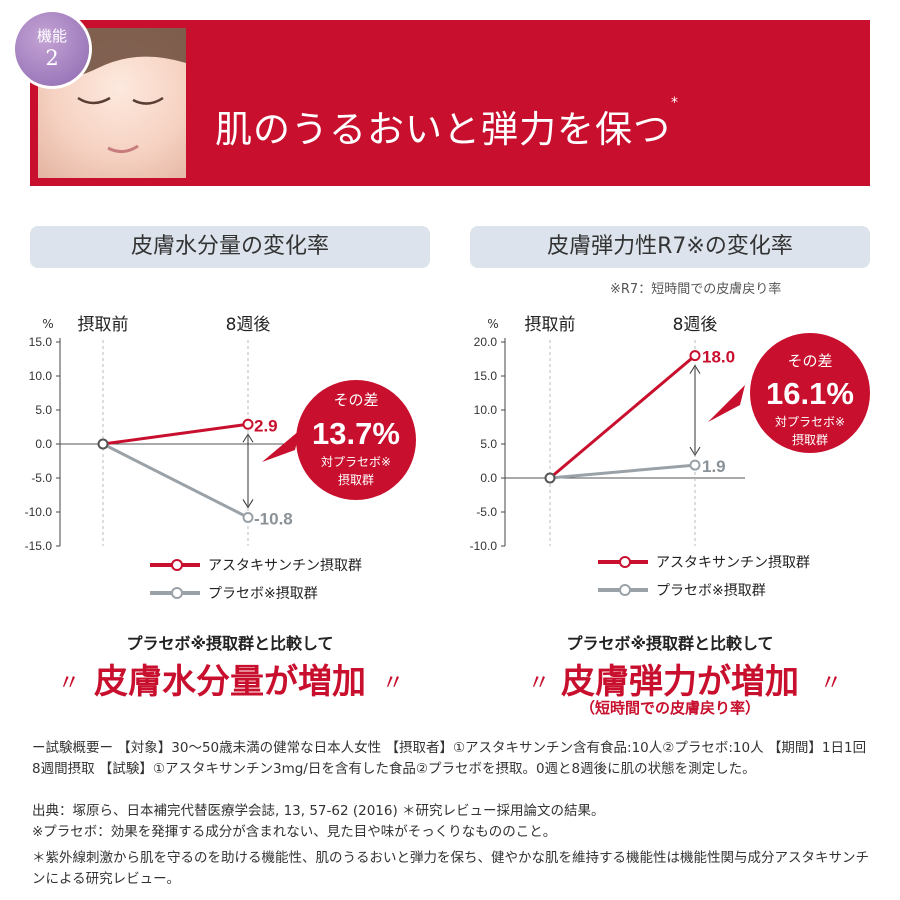 The height and width of the screenshot is (900, 900). What do you see at coordinates (285, 566) in the screenshot?
I see `left-legend-astaxanthin-label: アスタキサンチン摂取群` at bounding box center [285, 566].